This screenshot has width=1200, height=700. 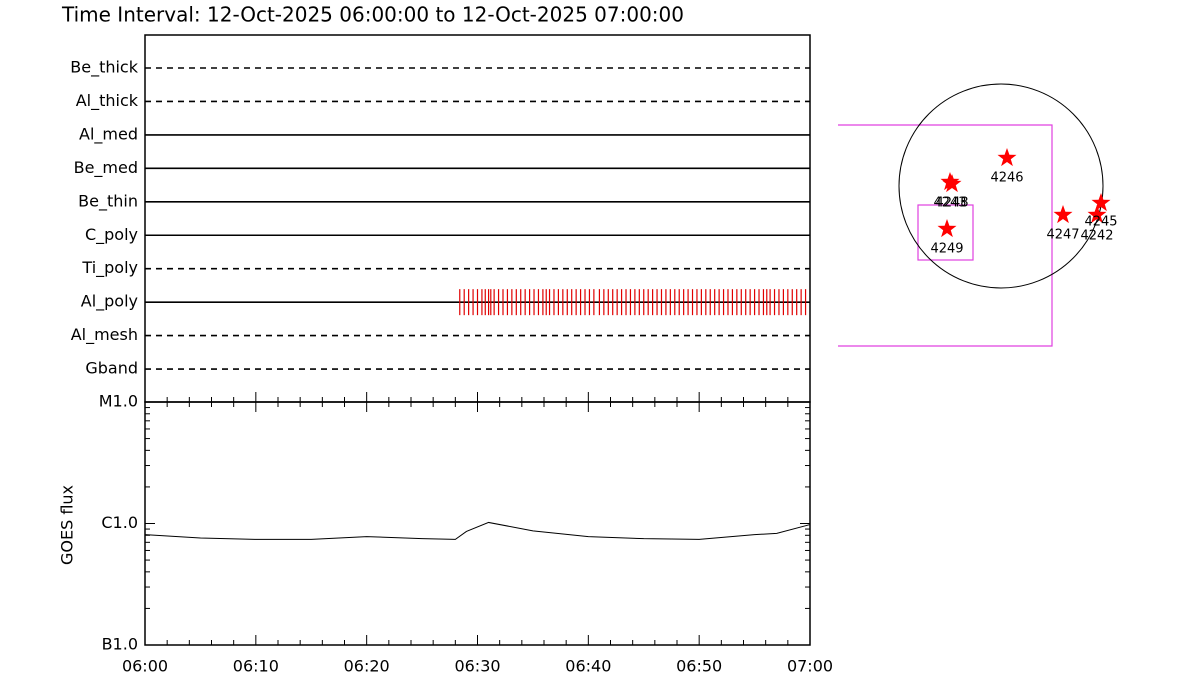 What do you see at coordinates (108, 134) in the screenshot?
I see `filter-label: Al_med` at bounding box center [108, 134].